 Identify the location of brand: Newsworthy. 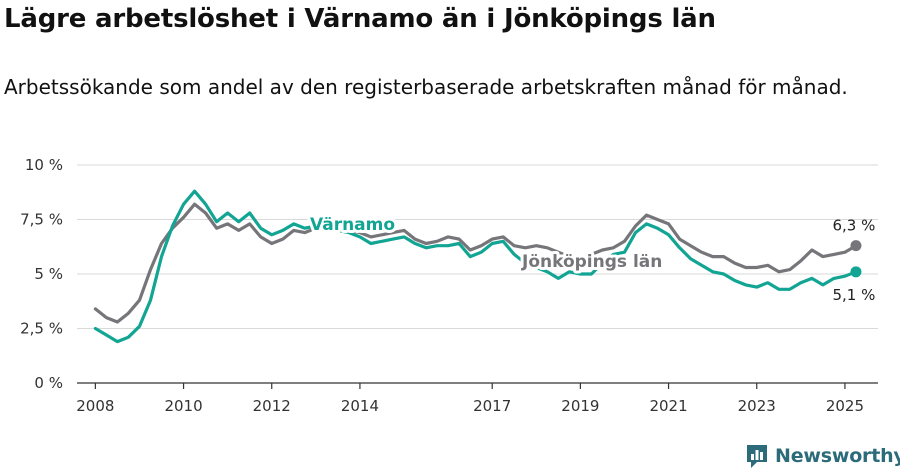
(822, 456).